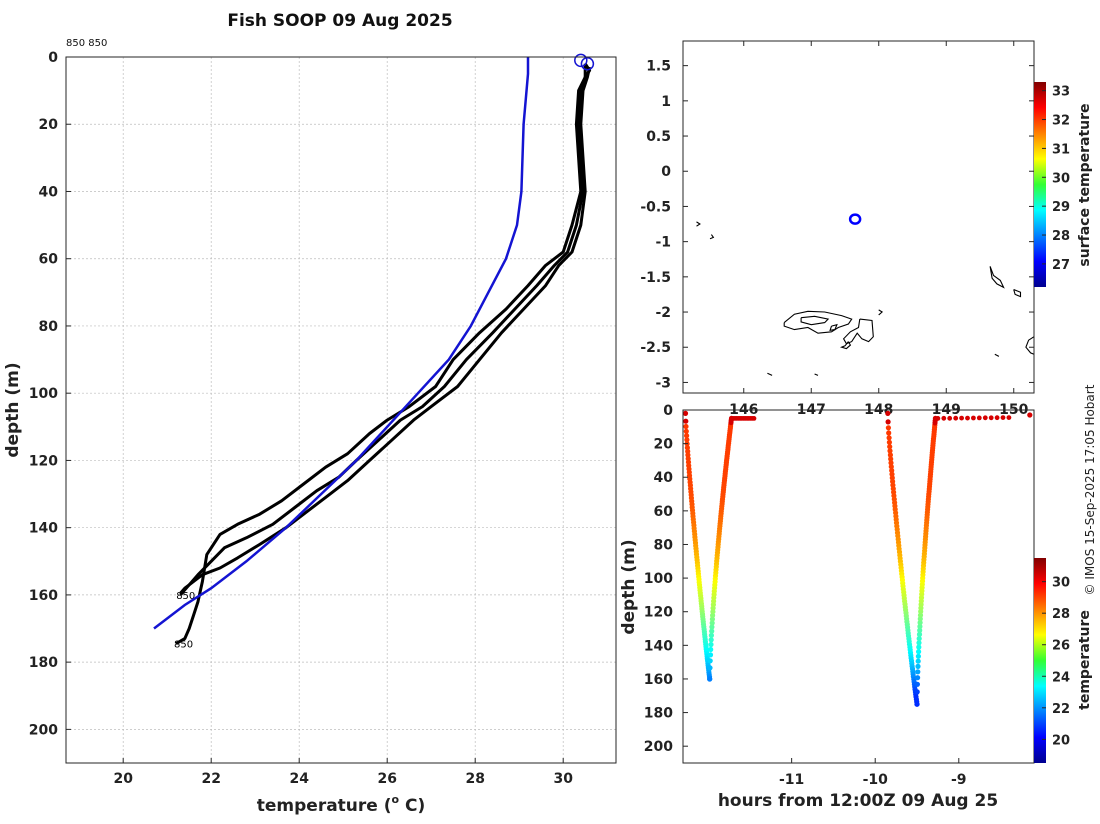 The height and width of the screenshot is (824, 1100). Describe the element at coordinates (857, 558) in the screenshot. I see `timeseries-points` at that location.